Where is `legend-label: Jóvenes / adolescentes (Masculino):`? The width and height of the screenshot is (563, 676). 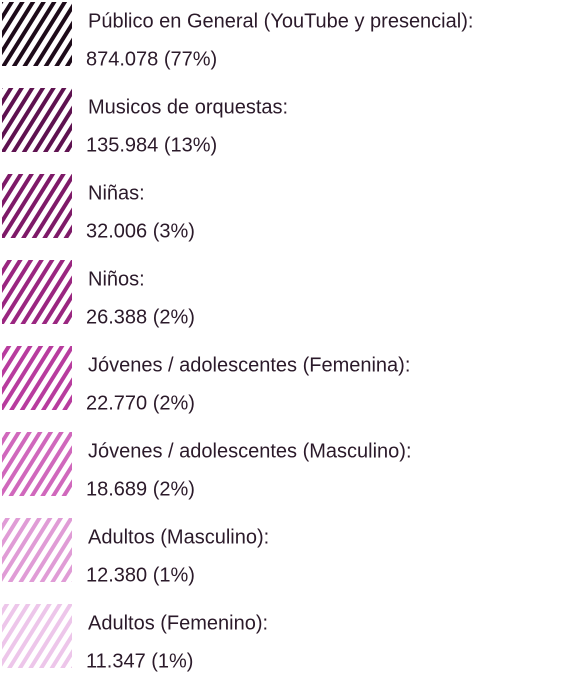 legend-label: Jóvenes / adolescentes (Masculino): is located at coordinates (250, 451).